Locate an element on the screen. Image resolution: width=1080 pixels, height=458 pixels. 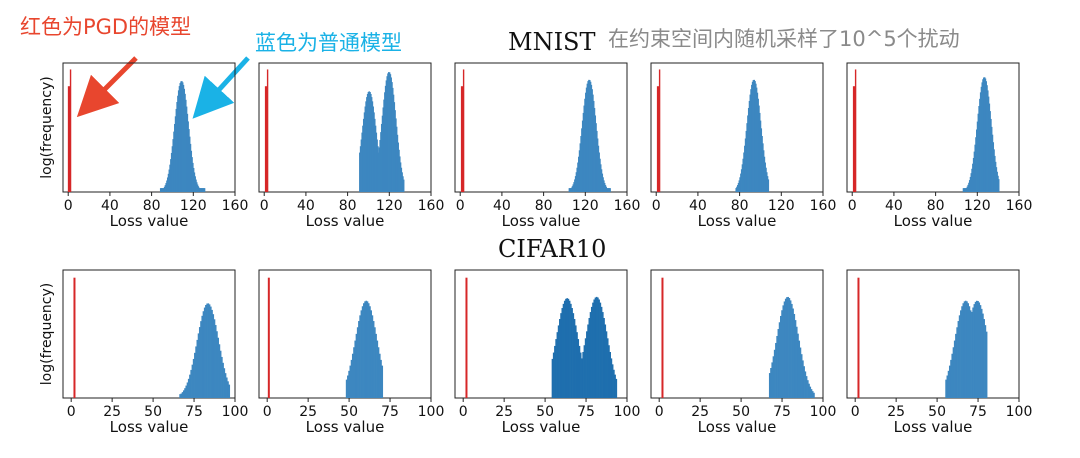
robust-spike is located at coordinates (69, 139).